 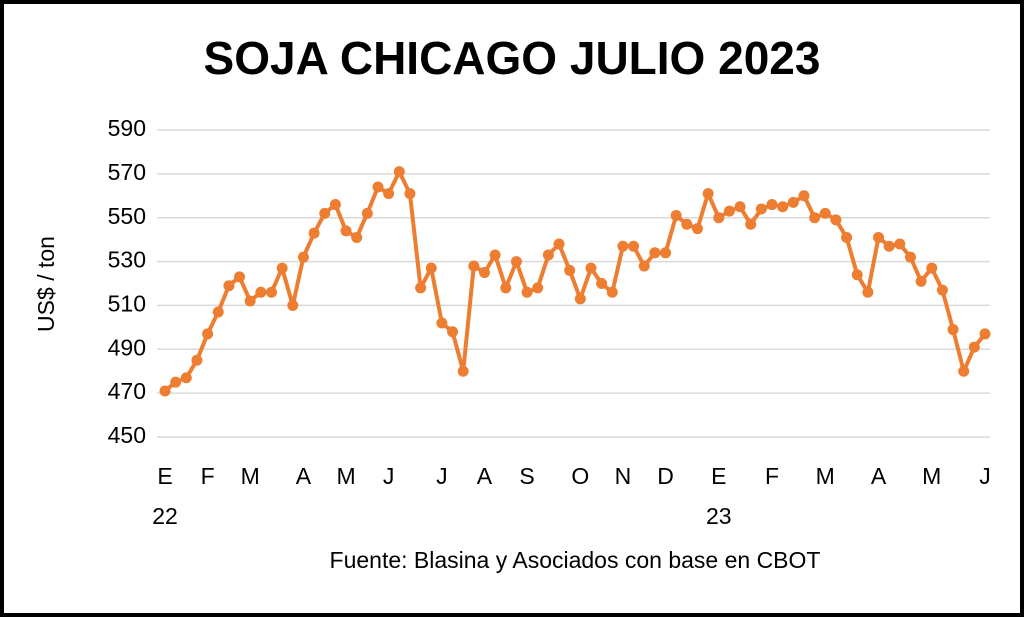 What do you see at coordinates (526, 476) in the screenshot?
I see `x-tick-label: S` at bounding box center [526, 476].